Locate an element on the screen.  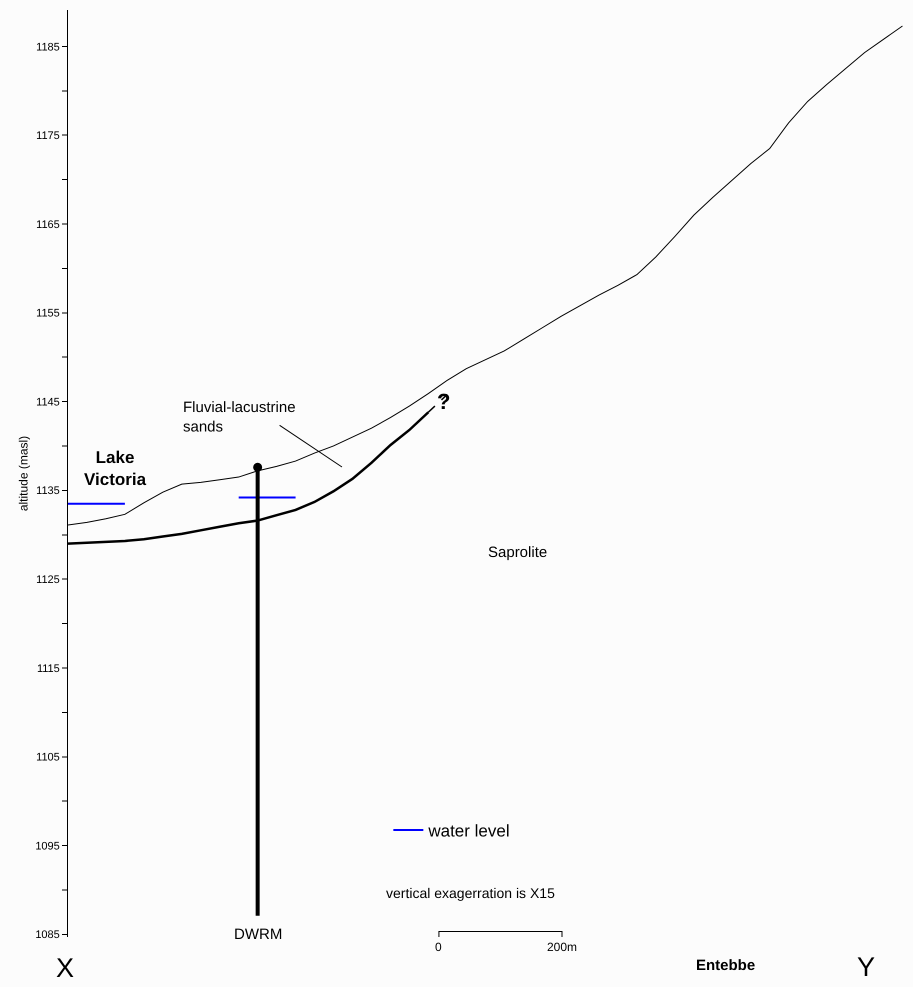
y-tick-label: 1125 is located at coordinates (48, 580).